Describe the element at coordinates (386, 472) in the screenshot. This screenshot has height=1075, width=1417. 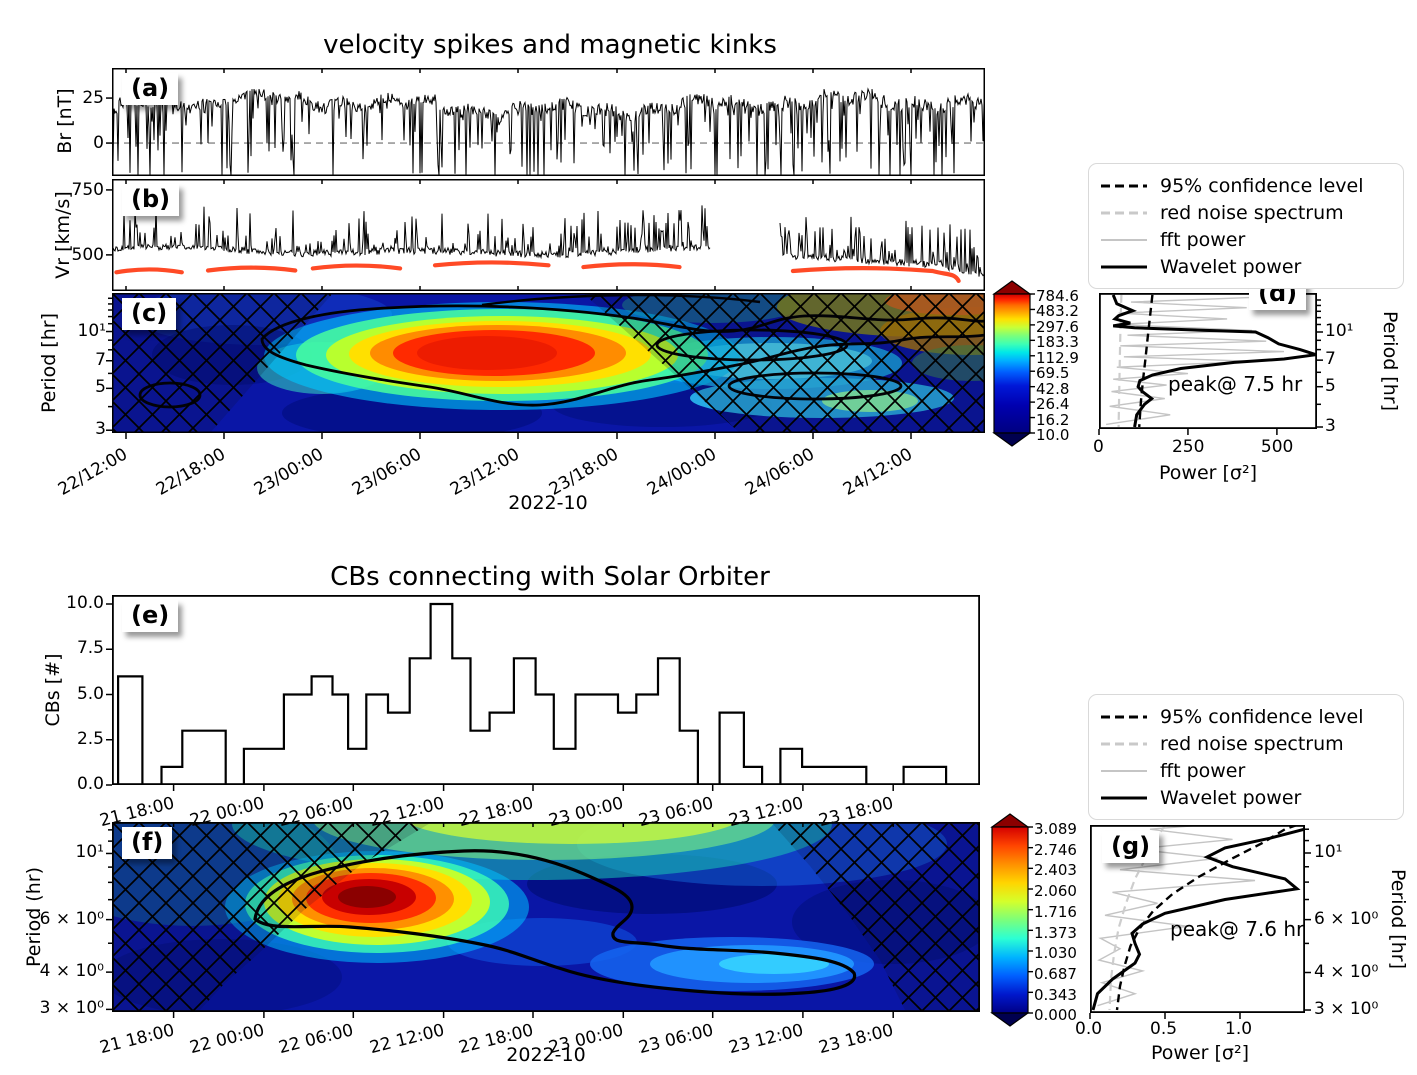
I see `x-tick-label: 23/06:00` at that location.